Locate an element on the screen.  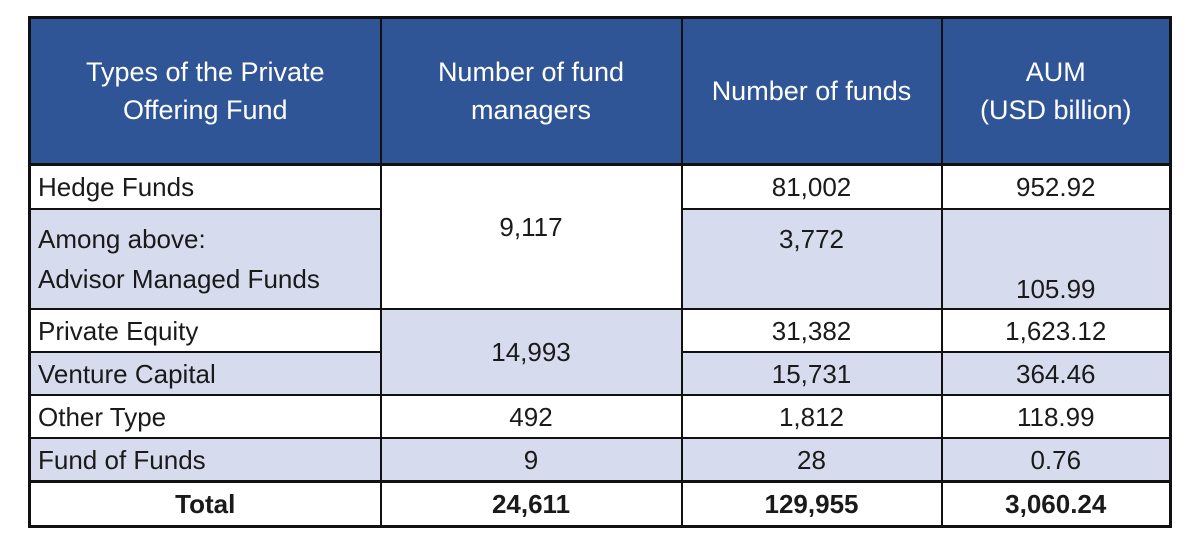
header-number-of-funds-line1: Number of funds is located at coordinates (811, 91).